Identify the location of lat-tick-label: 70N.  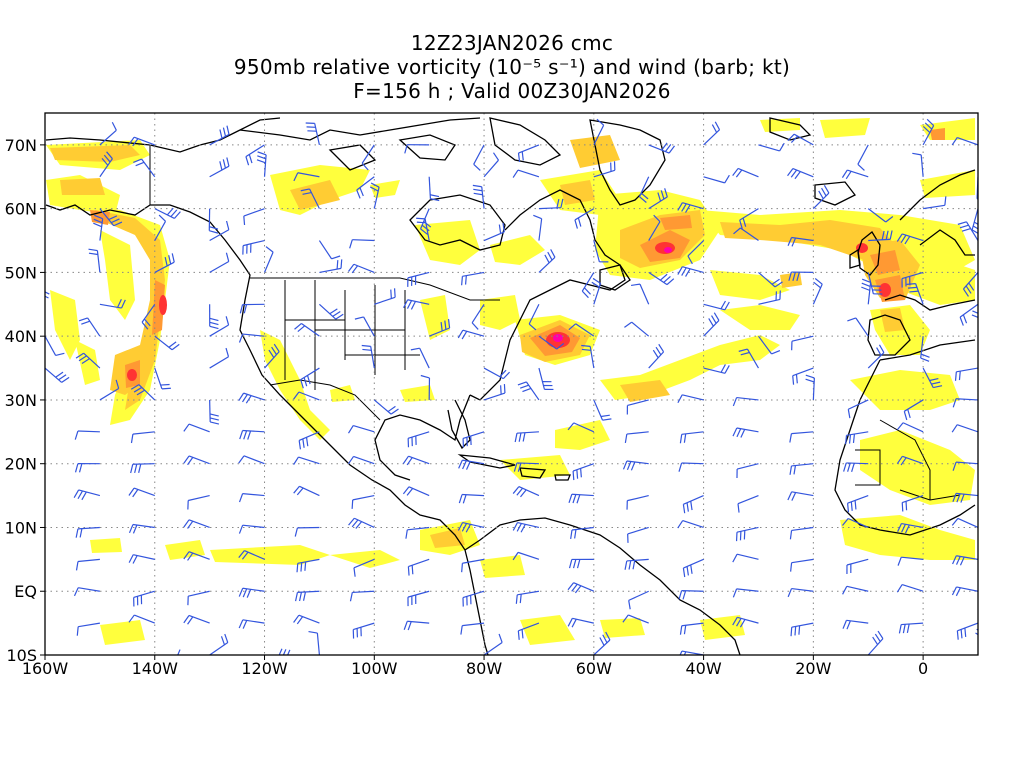
(21, 145).